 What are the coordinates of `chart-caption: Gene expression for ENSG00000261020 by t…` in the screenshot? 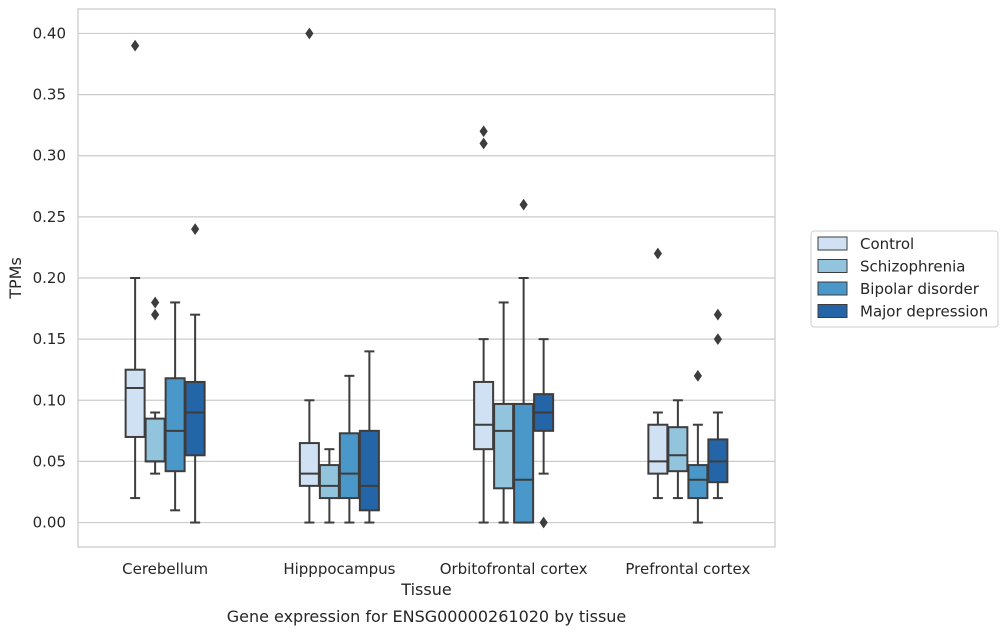 It's located at (427, 616).